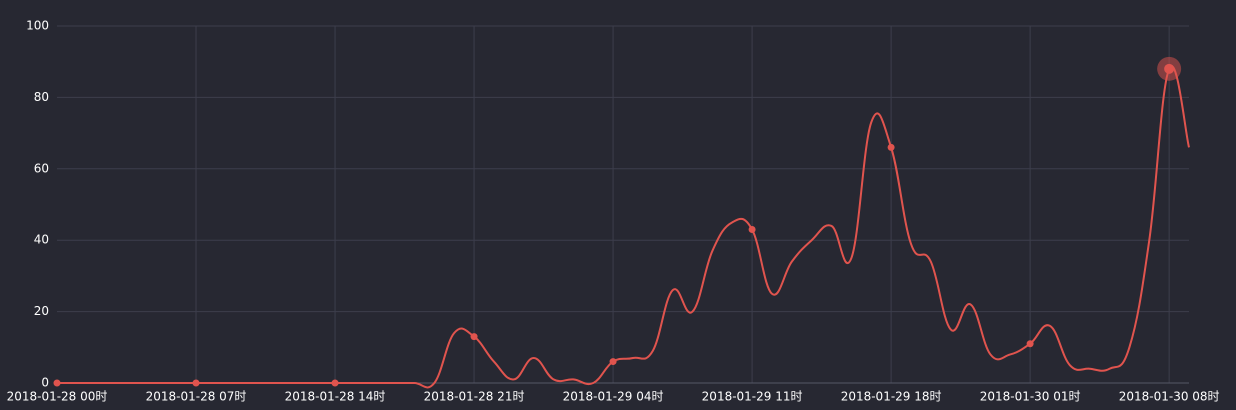 Image resolution: width=1236 pixels, height=410 pixels. Describe the element at coordinates (41, 168) in the screenshot. I see `y-tick-label: 60` at that location.